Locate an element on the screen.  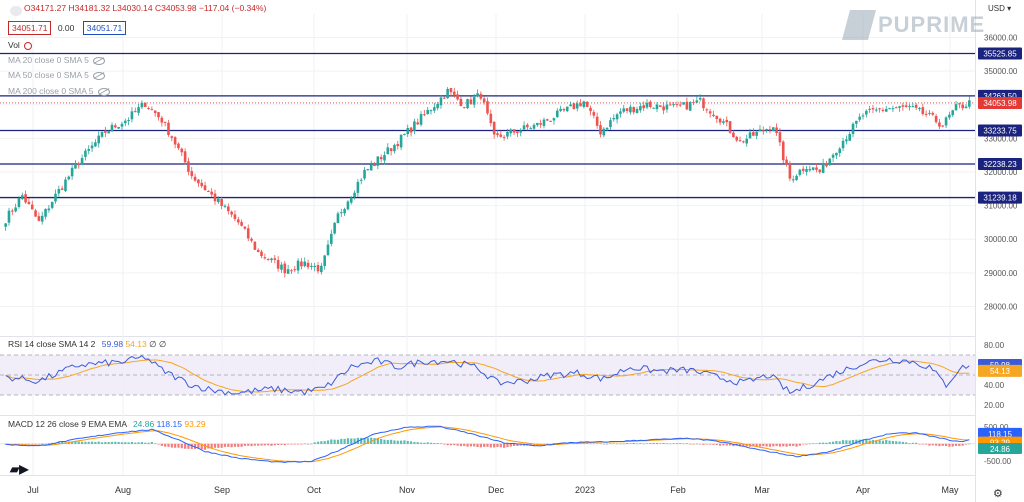
tradingview-logo-icon: ▰▶ is located at coordinates (19, 469).